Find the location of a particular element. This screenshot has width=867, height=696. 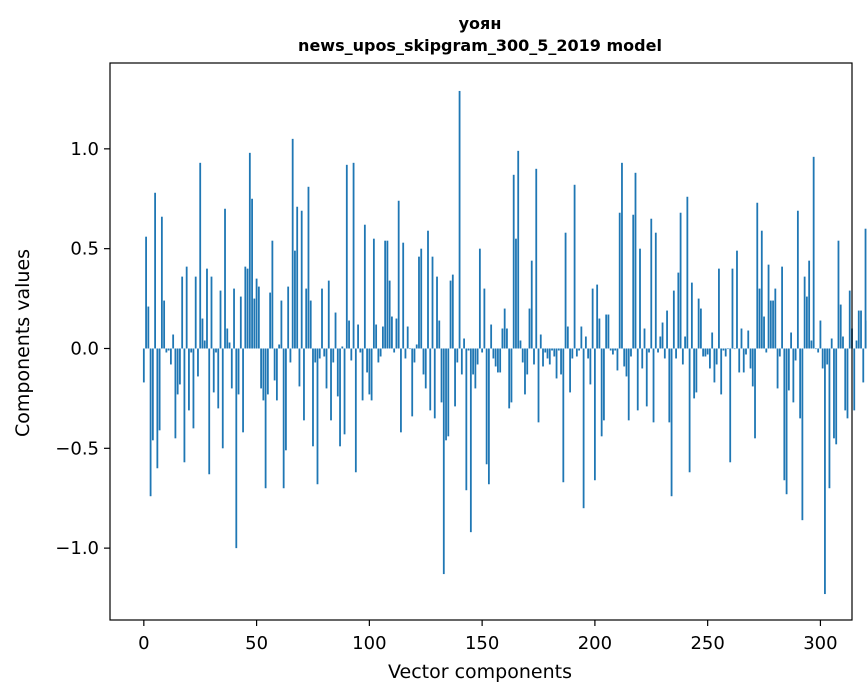

x-tick-label: 300 is located at coordinates (820, 643).